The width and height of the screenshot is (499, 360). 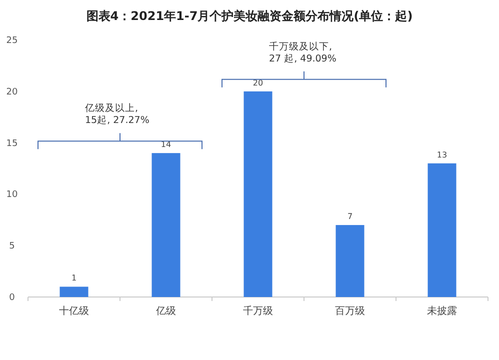 I want to click on x-tick-label: 千万级, so click(x=258, y=311).